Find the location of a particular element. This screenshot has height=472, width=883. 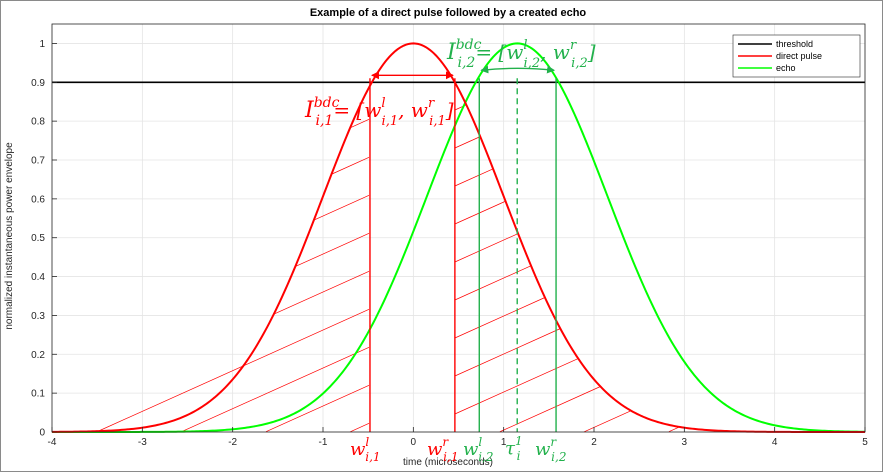

tau-label: τ1 i is located at coordinates (514, 448).